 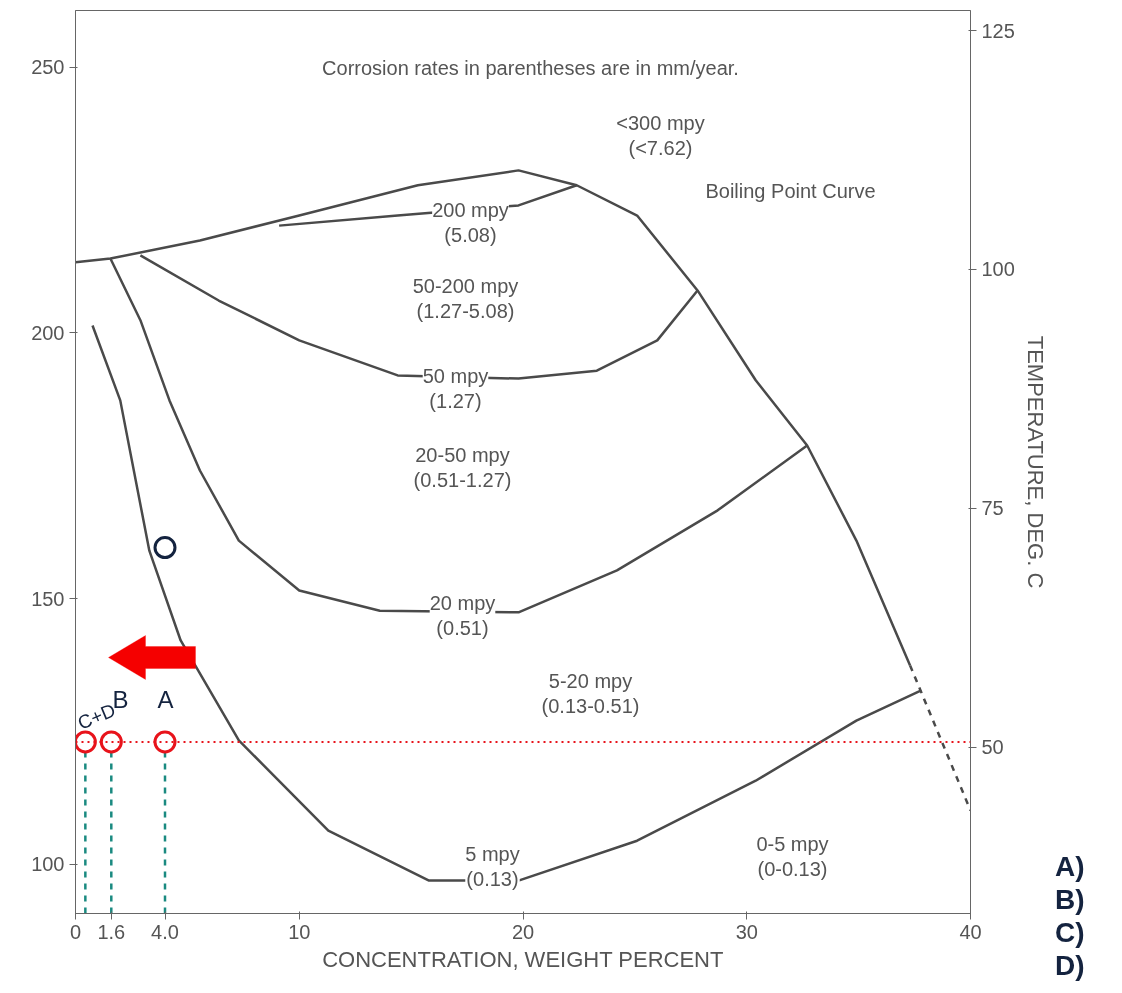 I want to click on y2-tick-label: 100, so click(x=998, y=269).